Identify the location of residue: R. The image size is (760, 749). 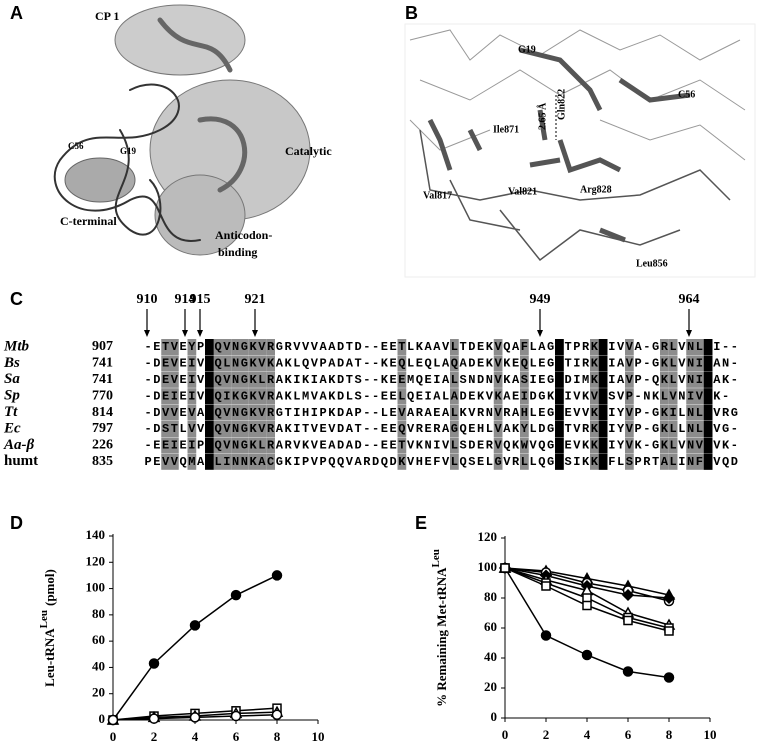
(271, 380).